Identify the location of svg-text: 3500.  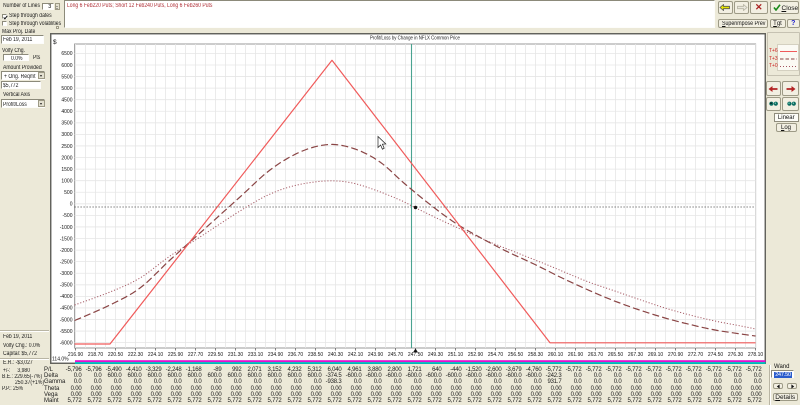
(66, 124).